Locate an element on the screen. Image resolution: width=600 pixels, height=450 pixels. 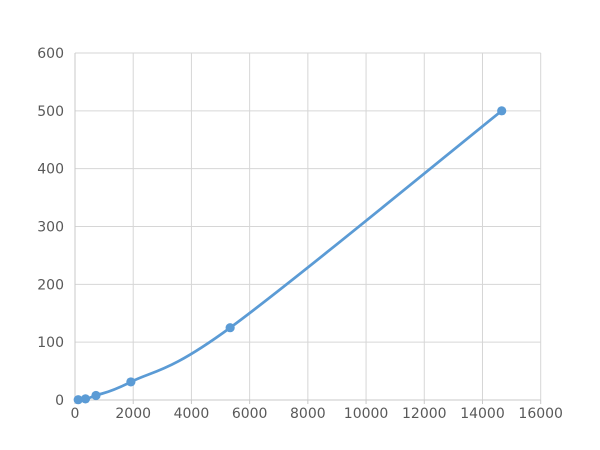
x-tick-label: 8000 is located at coordinates (308, 414).